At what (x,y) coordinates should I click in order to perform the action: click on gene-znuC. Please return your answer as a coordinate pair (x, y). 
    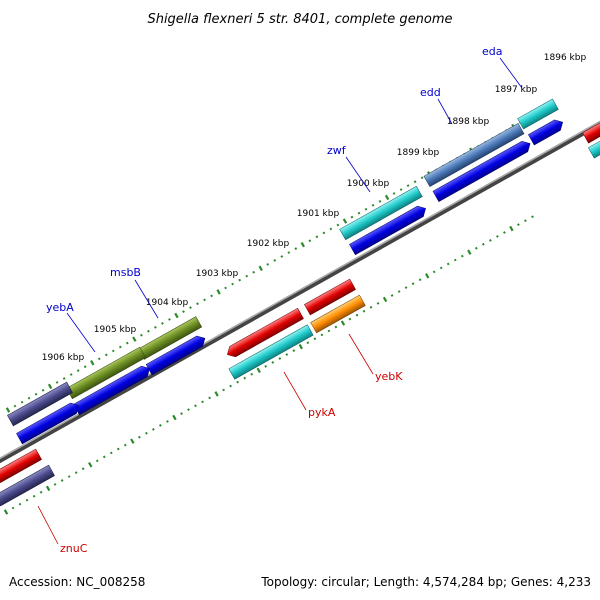
    Looking at the image, I should click on (21, 467).